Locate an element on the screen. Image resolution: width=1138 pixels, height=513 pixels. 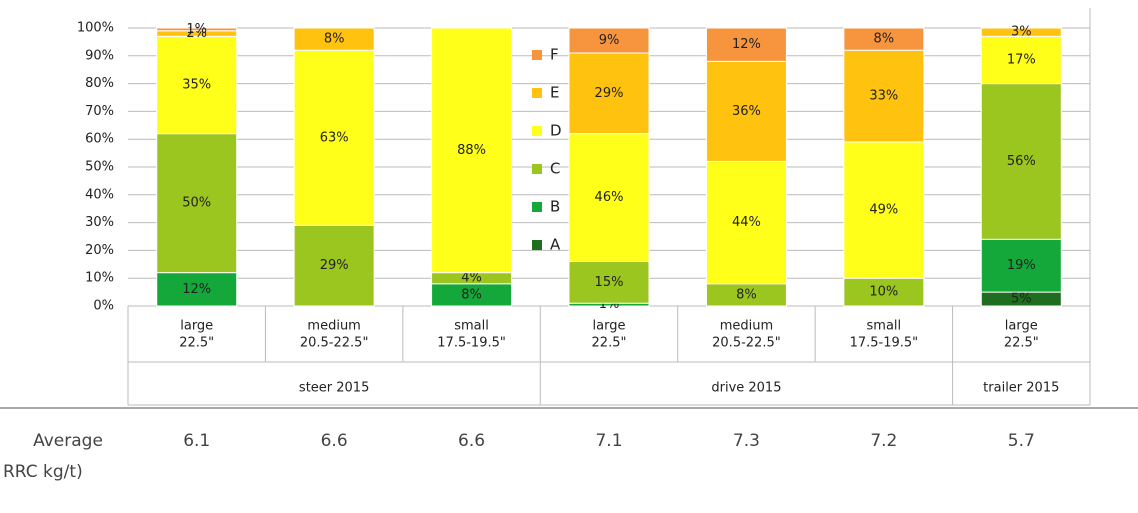
legend-label: F is located at coordinates (554, 55).